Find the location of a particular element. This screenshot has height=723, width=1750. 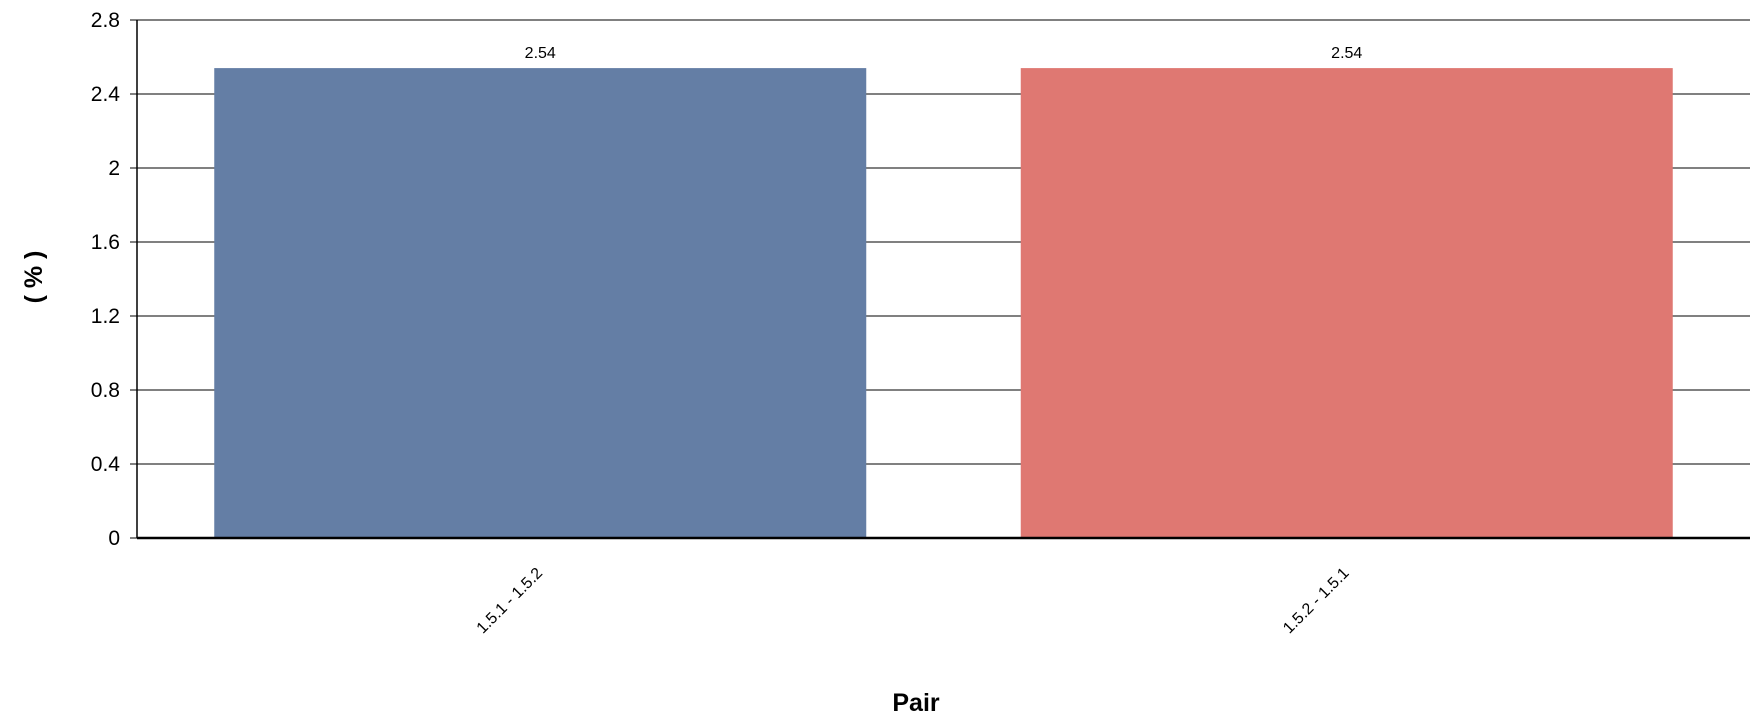

x-tick-label: 1.5.1 - 1.5.2 is located at coordinates (510, 601).